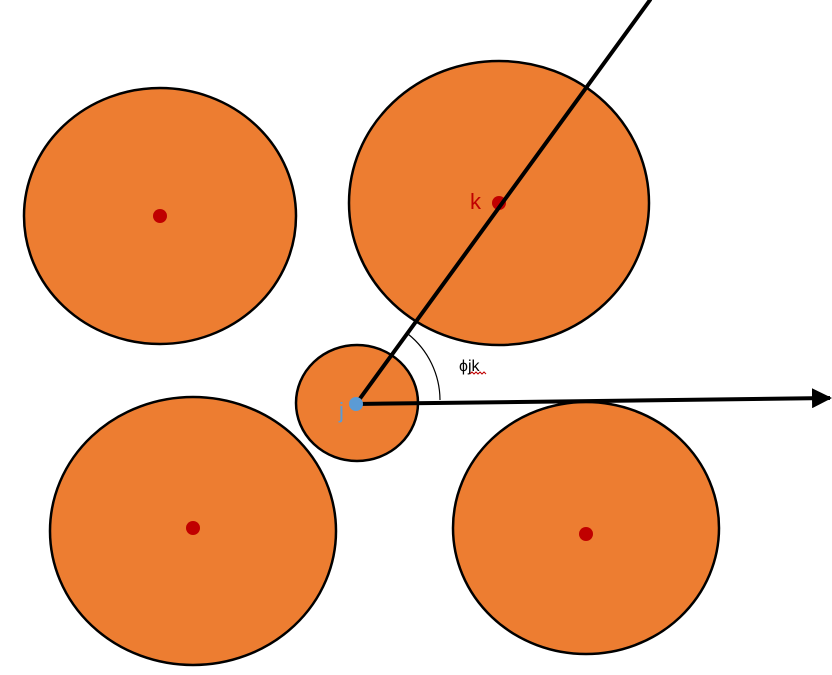  I want to click on label-k: k, so click(476, 201).